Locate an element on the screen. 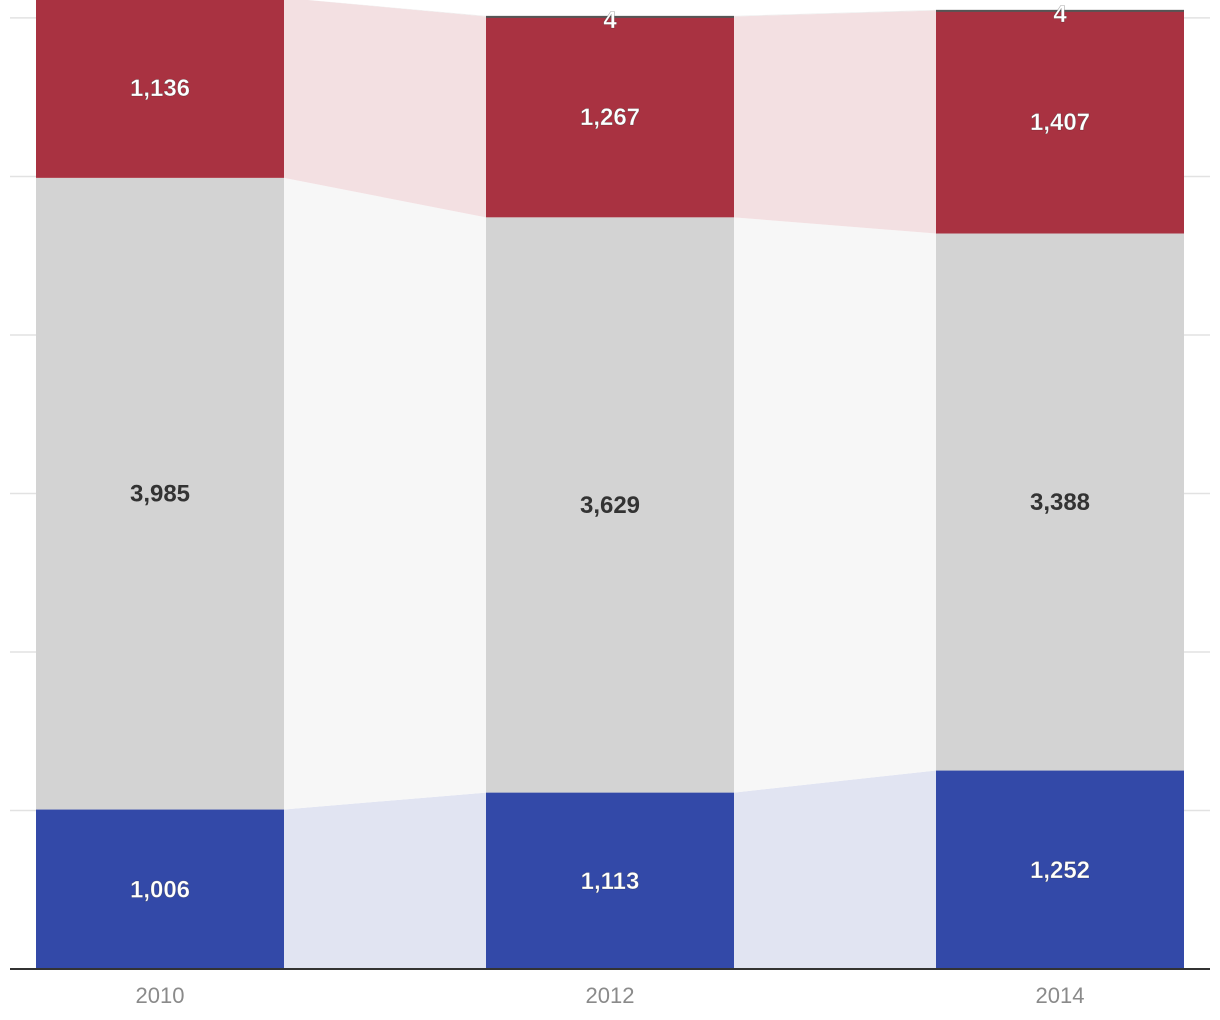 This screenshot has width=1220, height=1020. value-label-series3-2014: 4 is located at coordinates (1060, 14).